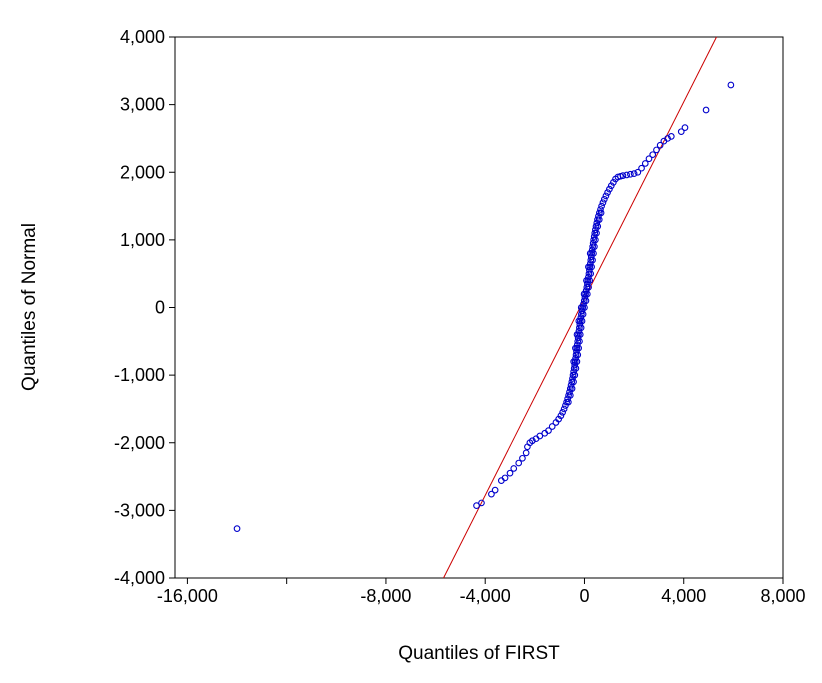 The width and height of the screenshot is (822, 683). Describe the element at coordinates (139, 578) in the screenshot. I see `y-tick-label: -4,000` at that location.